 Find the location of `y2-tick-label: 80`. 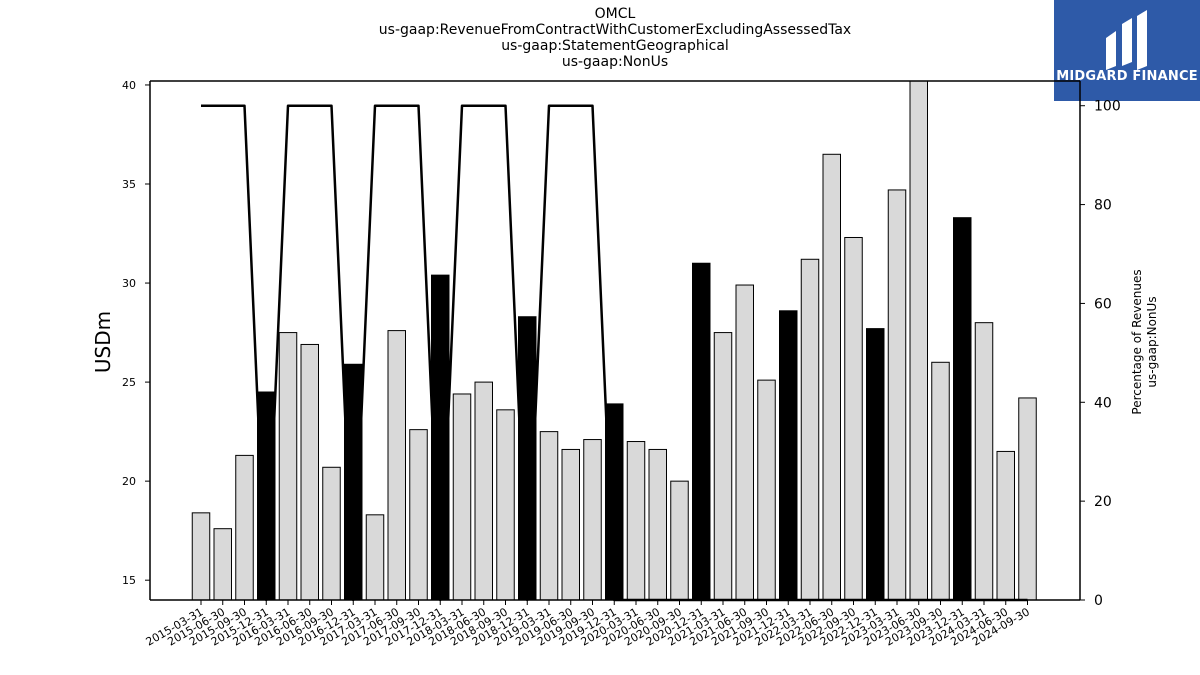

y2-tick-label: 80 is located at coordinates (1103, 206).